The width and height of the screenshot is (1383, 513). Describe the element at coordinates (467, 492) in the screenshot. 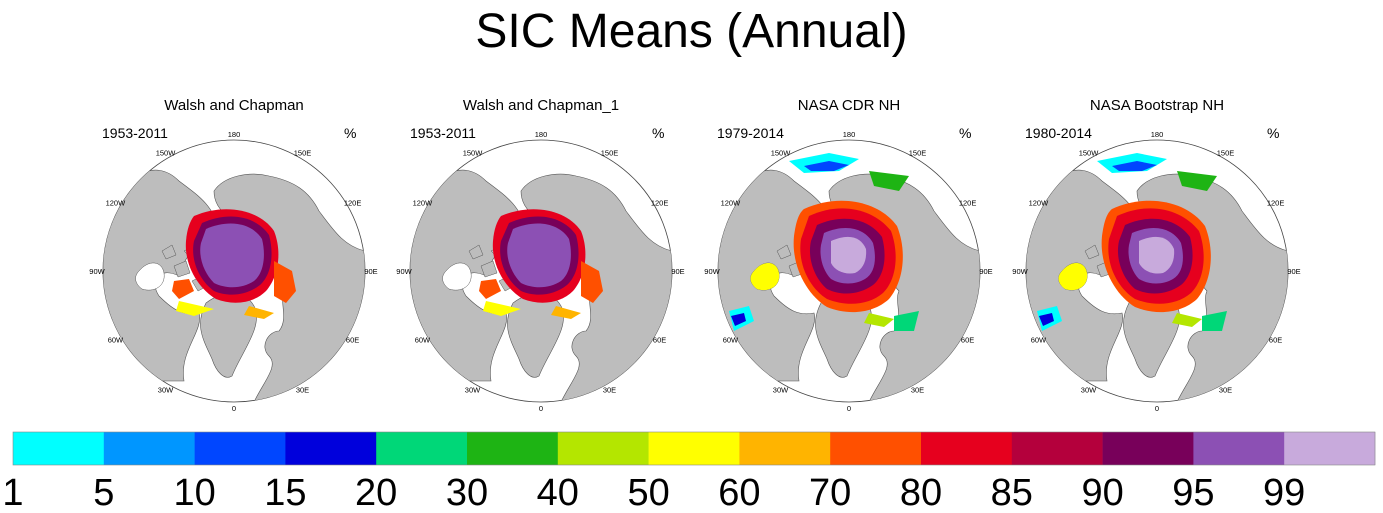

I see `colorbar-label: 30` at that location.